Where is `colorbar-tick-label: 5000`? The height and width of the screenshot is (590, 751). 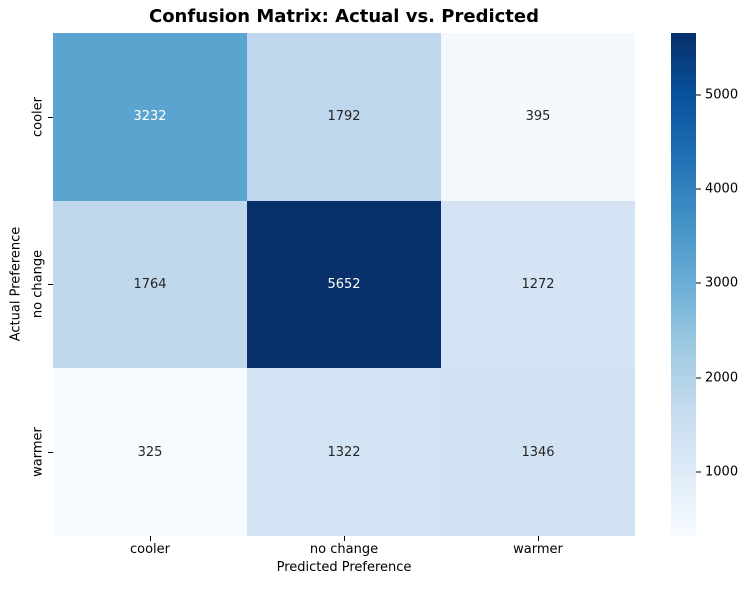
colorbar-tick-label: 5000 is located at coordinates (722, 95).